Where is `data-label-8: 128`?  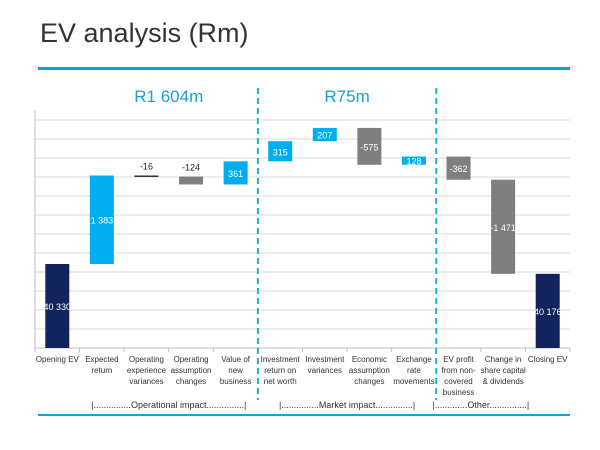 data-label-8: 128 is located at coordinates (413, 162).